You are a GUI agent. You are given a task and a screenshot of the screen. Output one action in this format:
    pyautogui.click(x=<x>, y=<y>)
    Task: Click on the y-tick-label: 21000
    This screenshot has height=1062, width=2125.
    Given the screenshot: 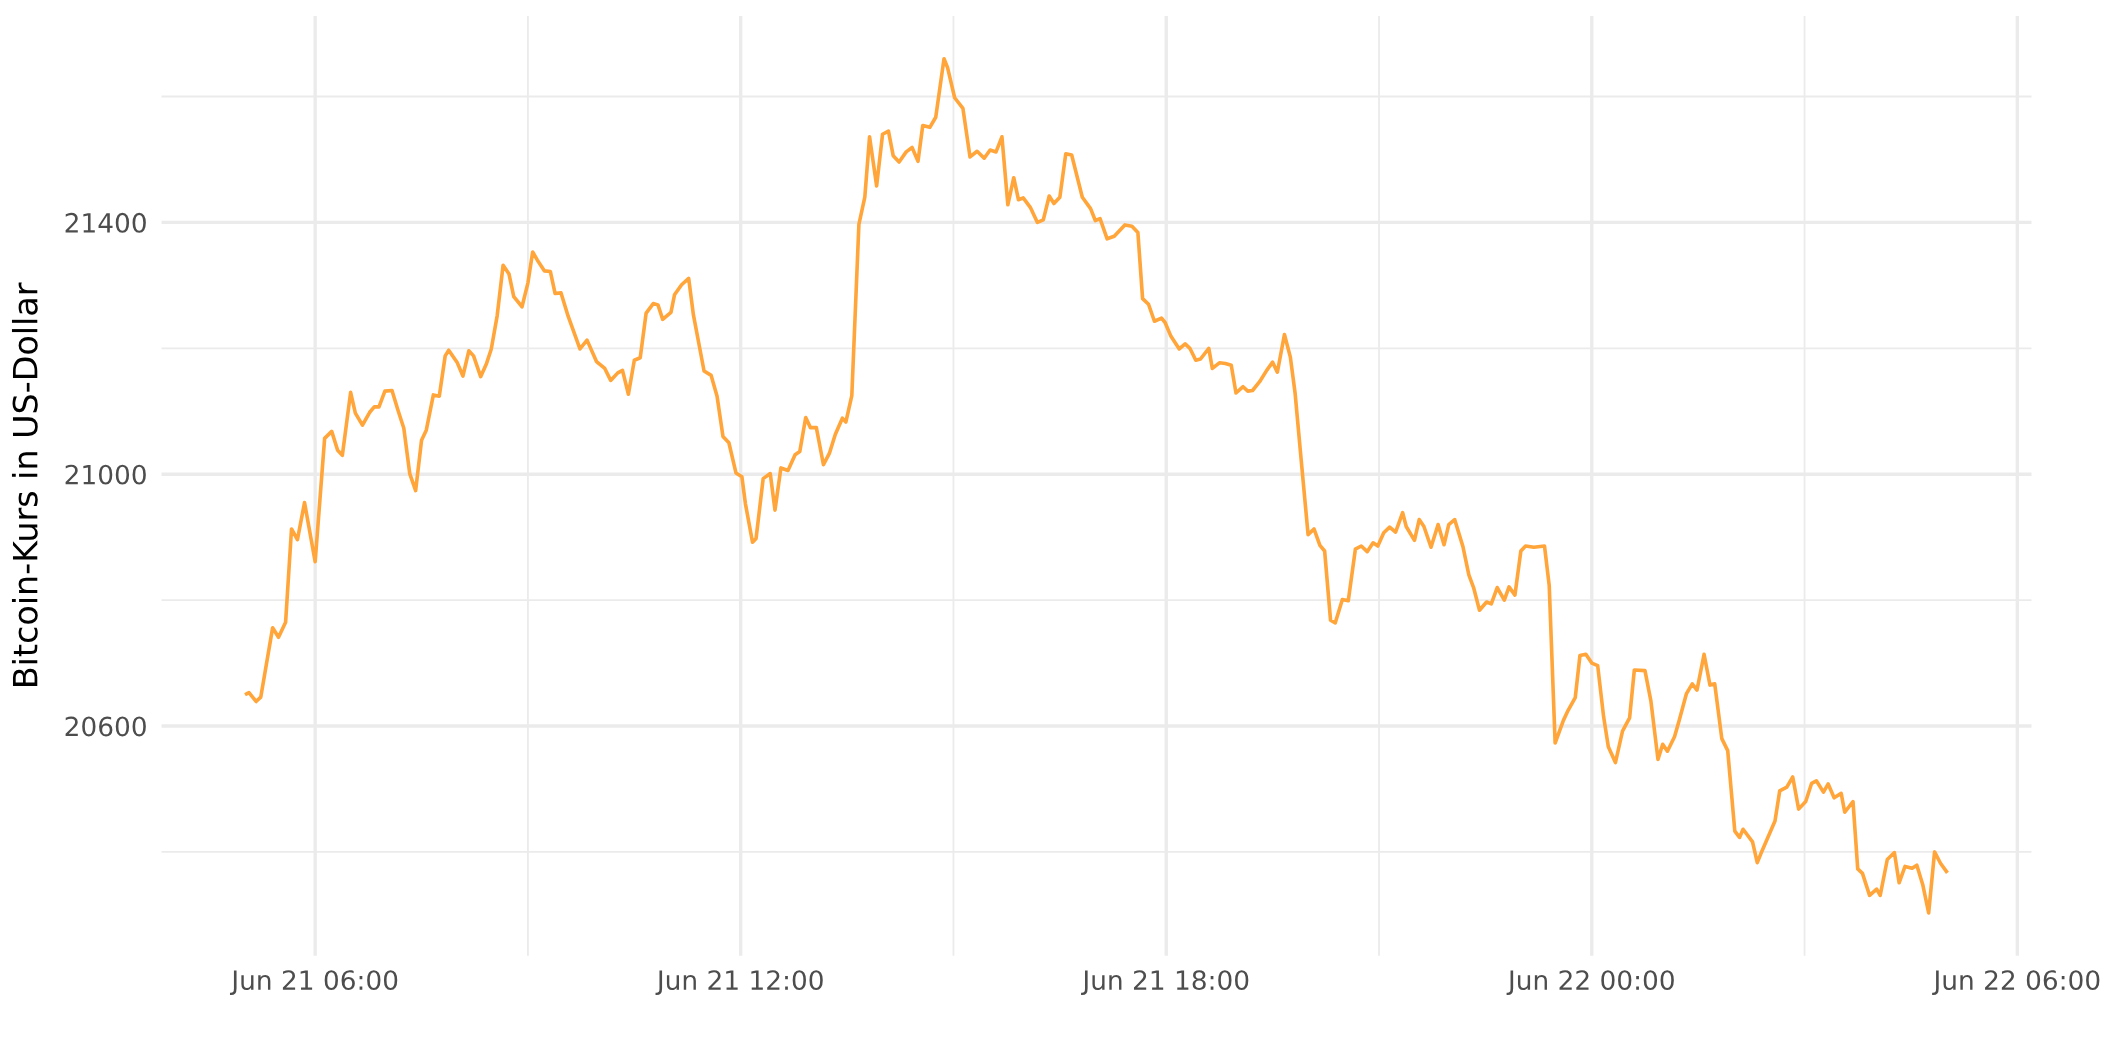 What is the action you would take?
    pyautogui.click(x=105, y=474)
    